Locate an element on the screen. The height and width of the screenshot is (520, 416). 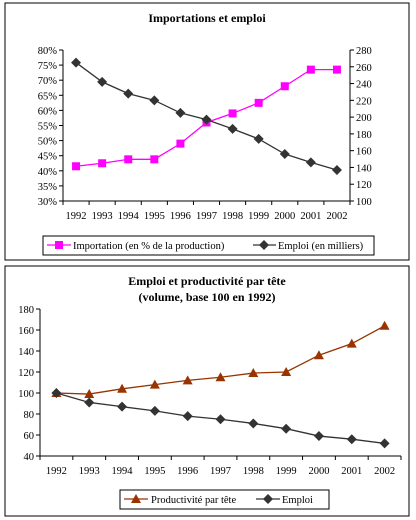
chart2-title: Emploi et productivité par tête is located at coordinates (207, 281).